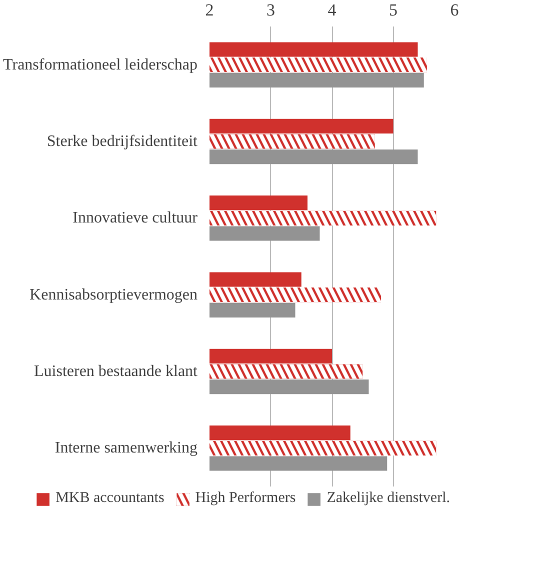 The width and height of the screenshot is (543, 572). Describe the element at coordinates (209, 10) in the screenshot. I see `x-tick-label: 2` at that location.